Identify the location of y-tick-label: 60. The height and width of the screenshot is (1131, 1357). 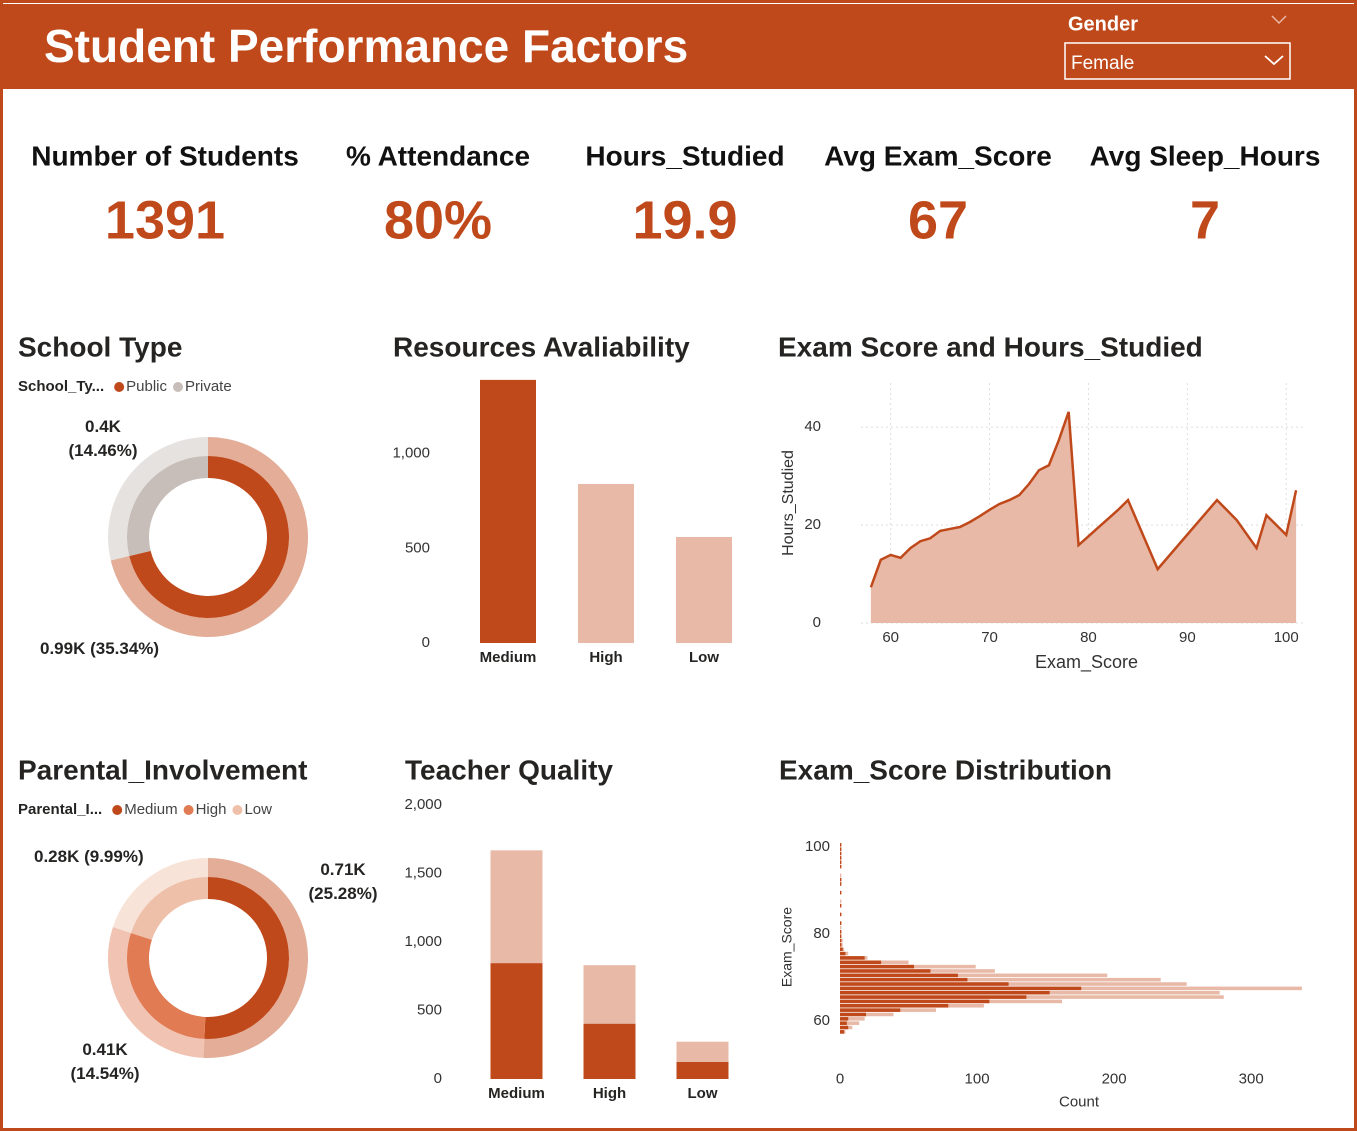
(821, 1020).